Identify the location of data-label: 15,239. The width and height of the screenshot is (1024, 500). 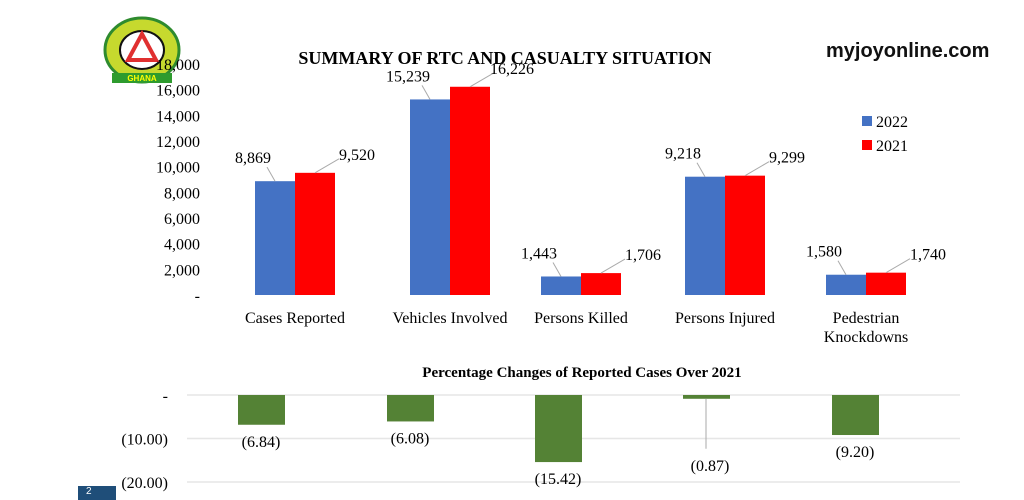
(408, 76).